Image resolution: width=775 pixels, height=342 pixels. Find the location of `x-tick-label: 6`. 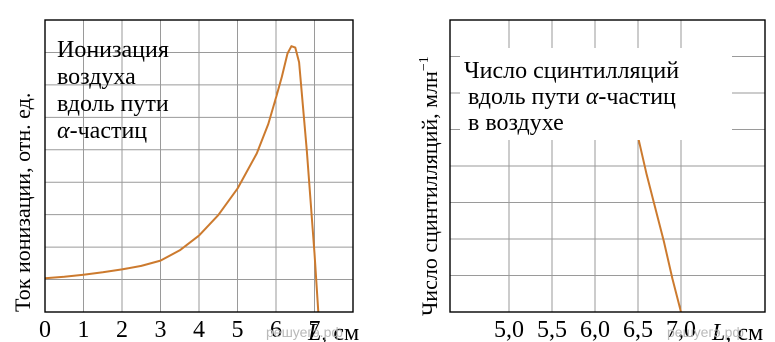

x-tick-label: 6 is located at coordinates (276, 329).